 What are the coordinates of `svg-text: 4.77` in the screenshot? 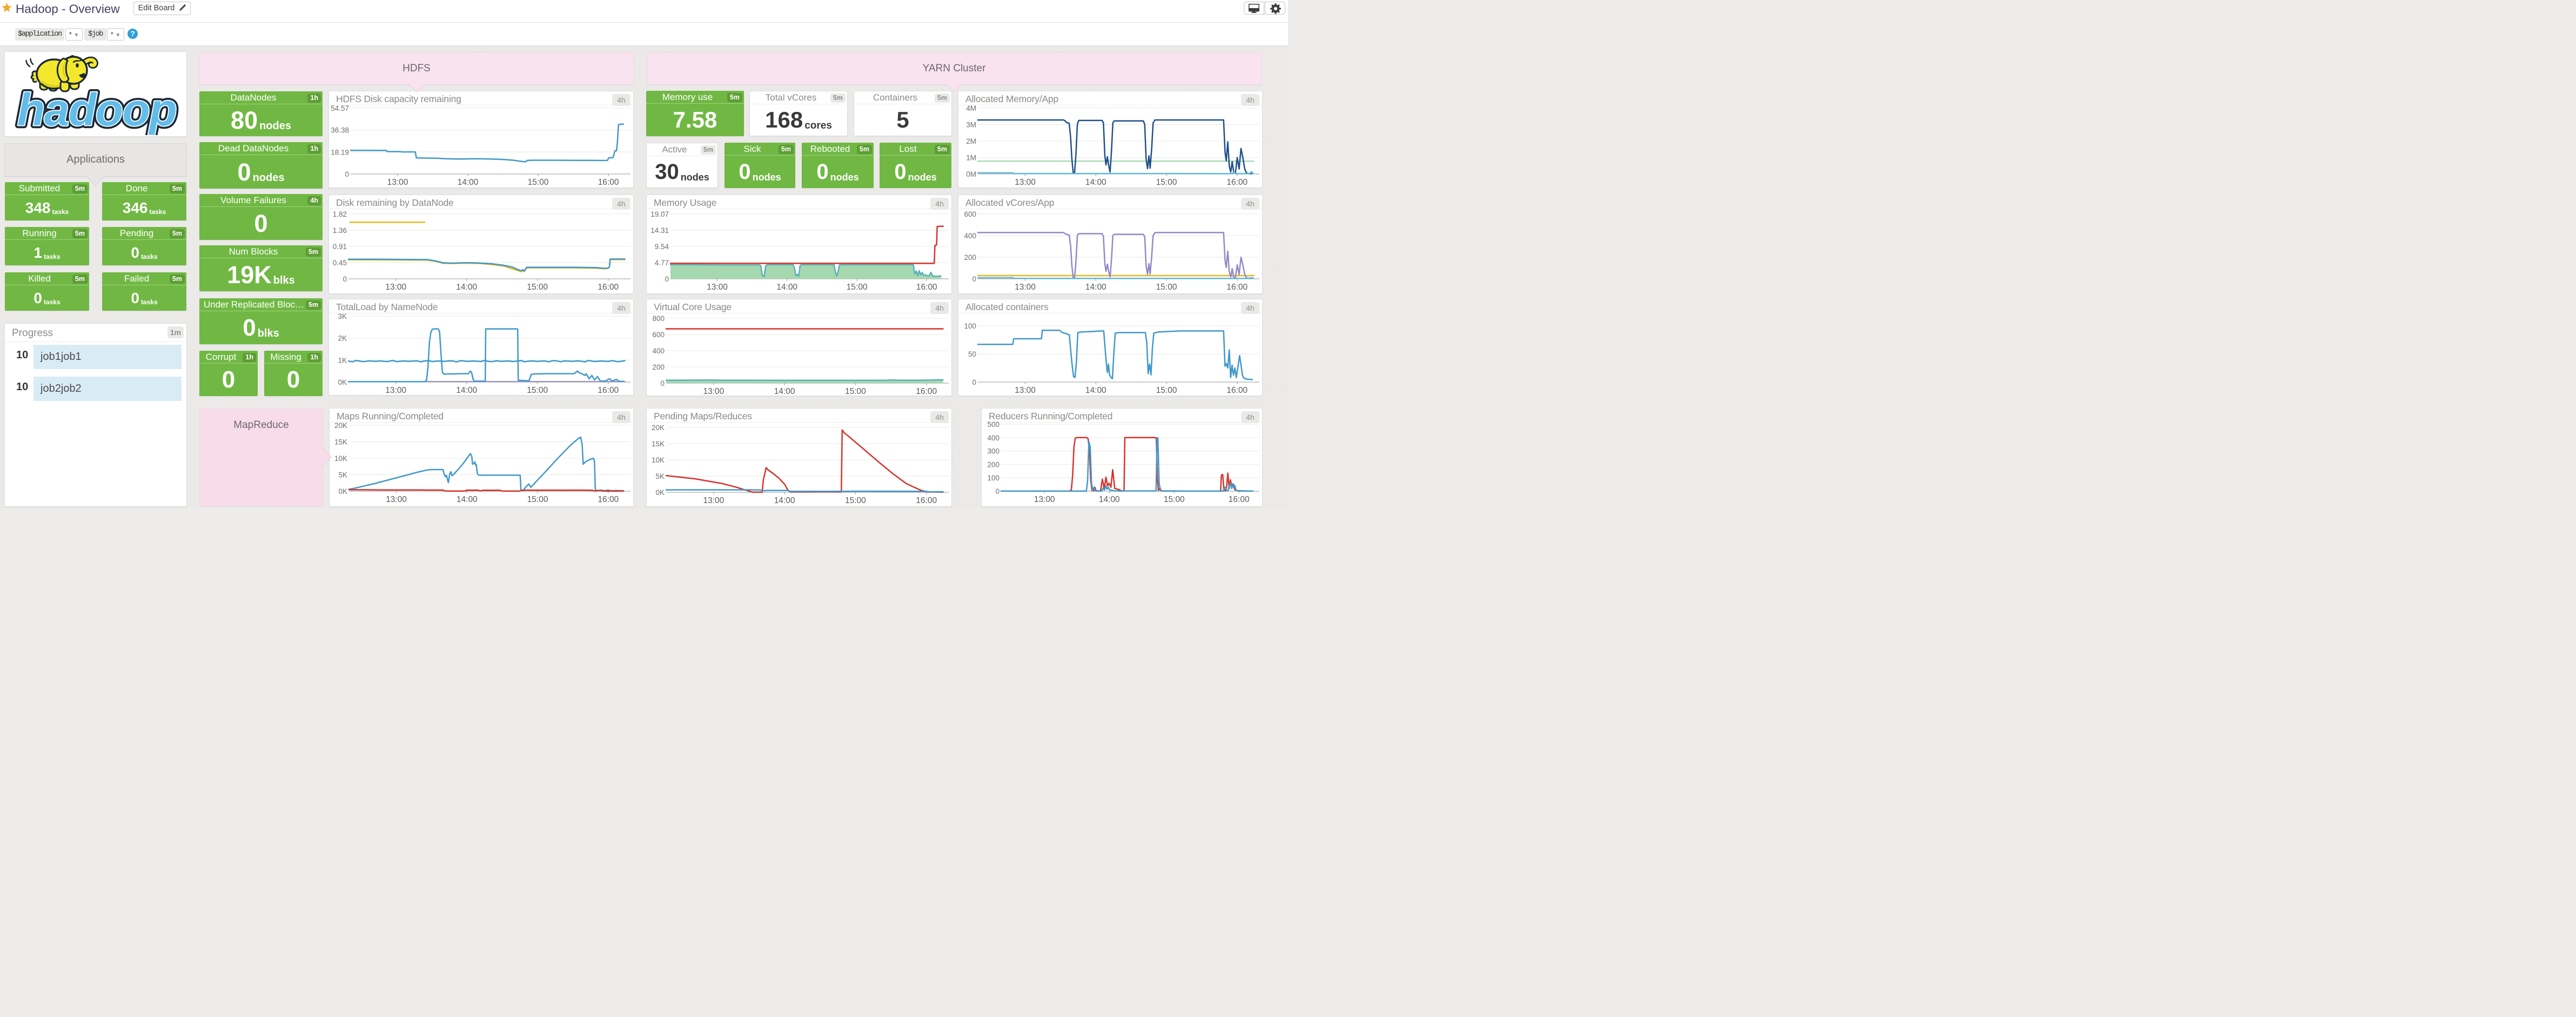 It's located at (662, 263).